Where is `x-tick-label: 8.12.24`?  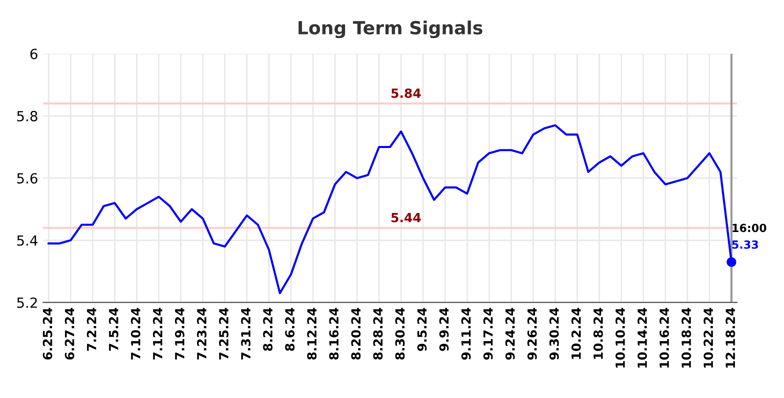 x-tick-label: 8.12.24 is located at coordinates (312, 334).